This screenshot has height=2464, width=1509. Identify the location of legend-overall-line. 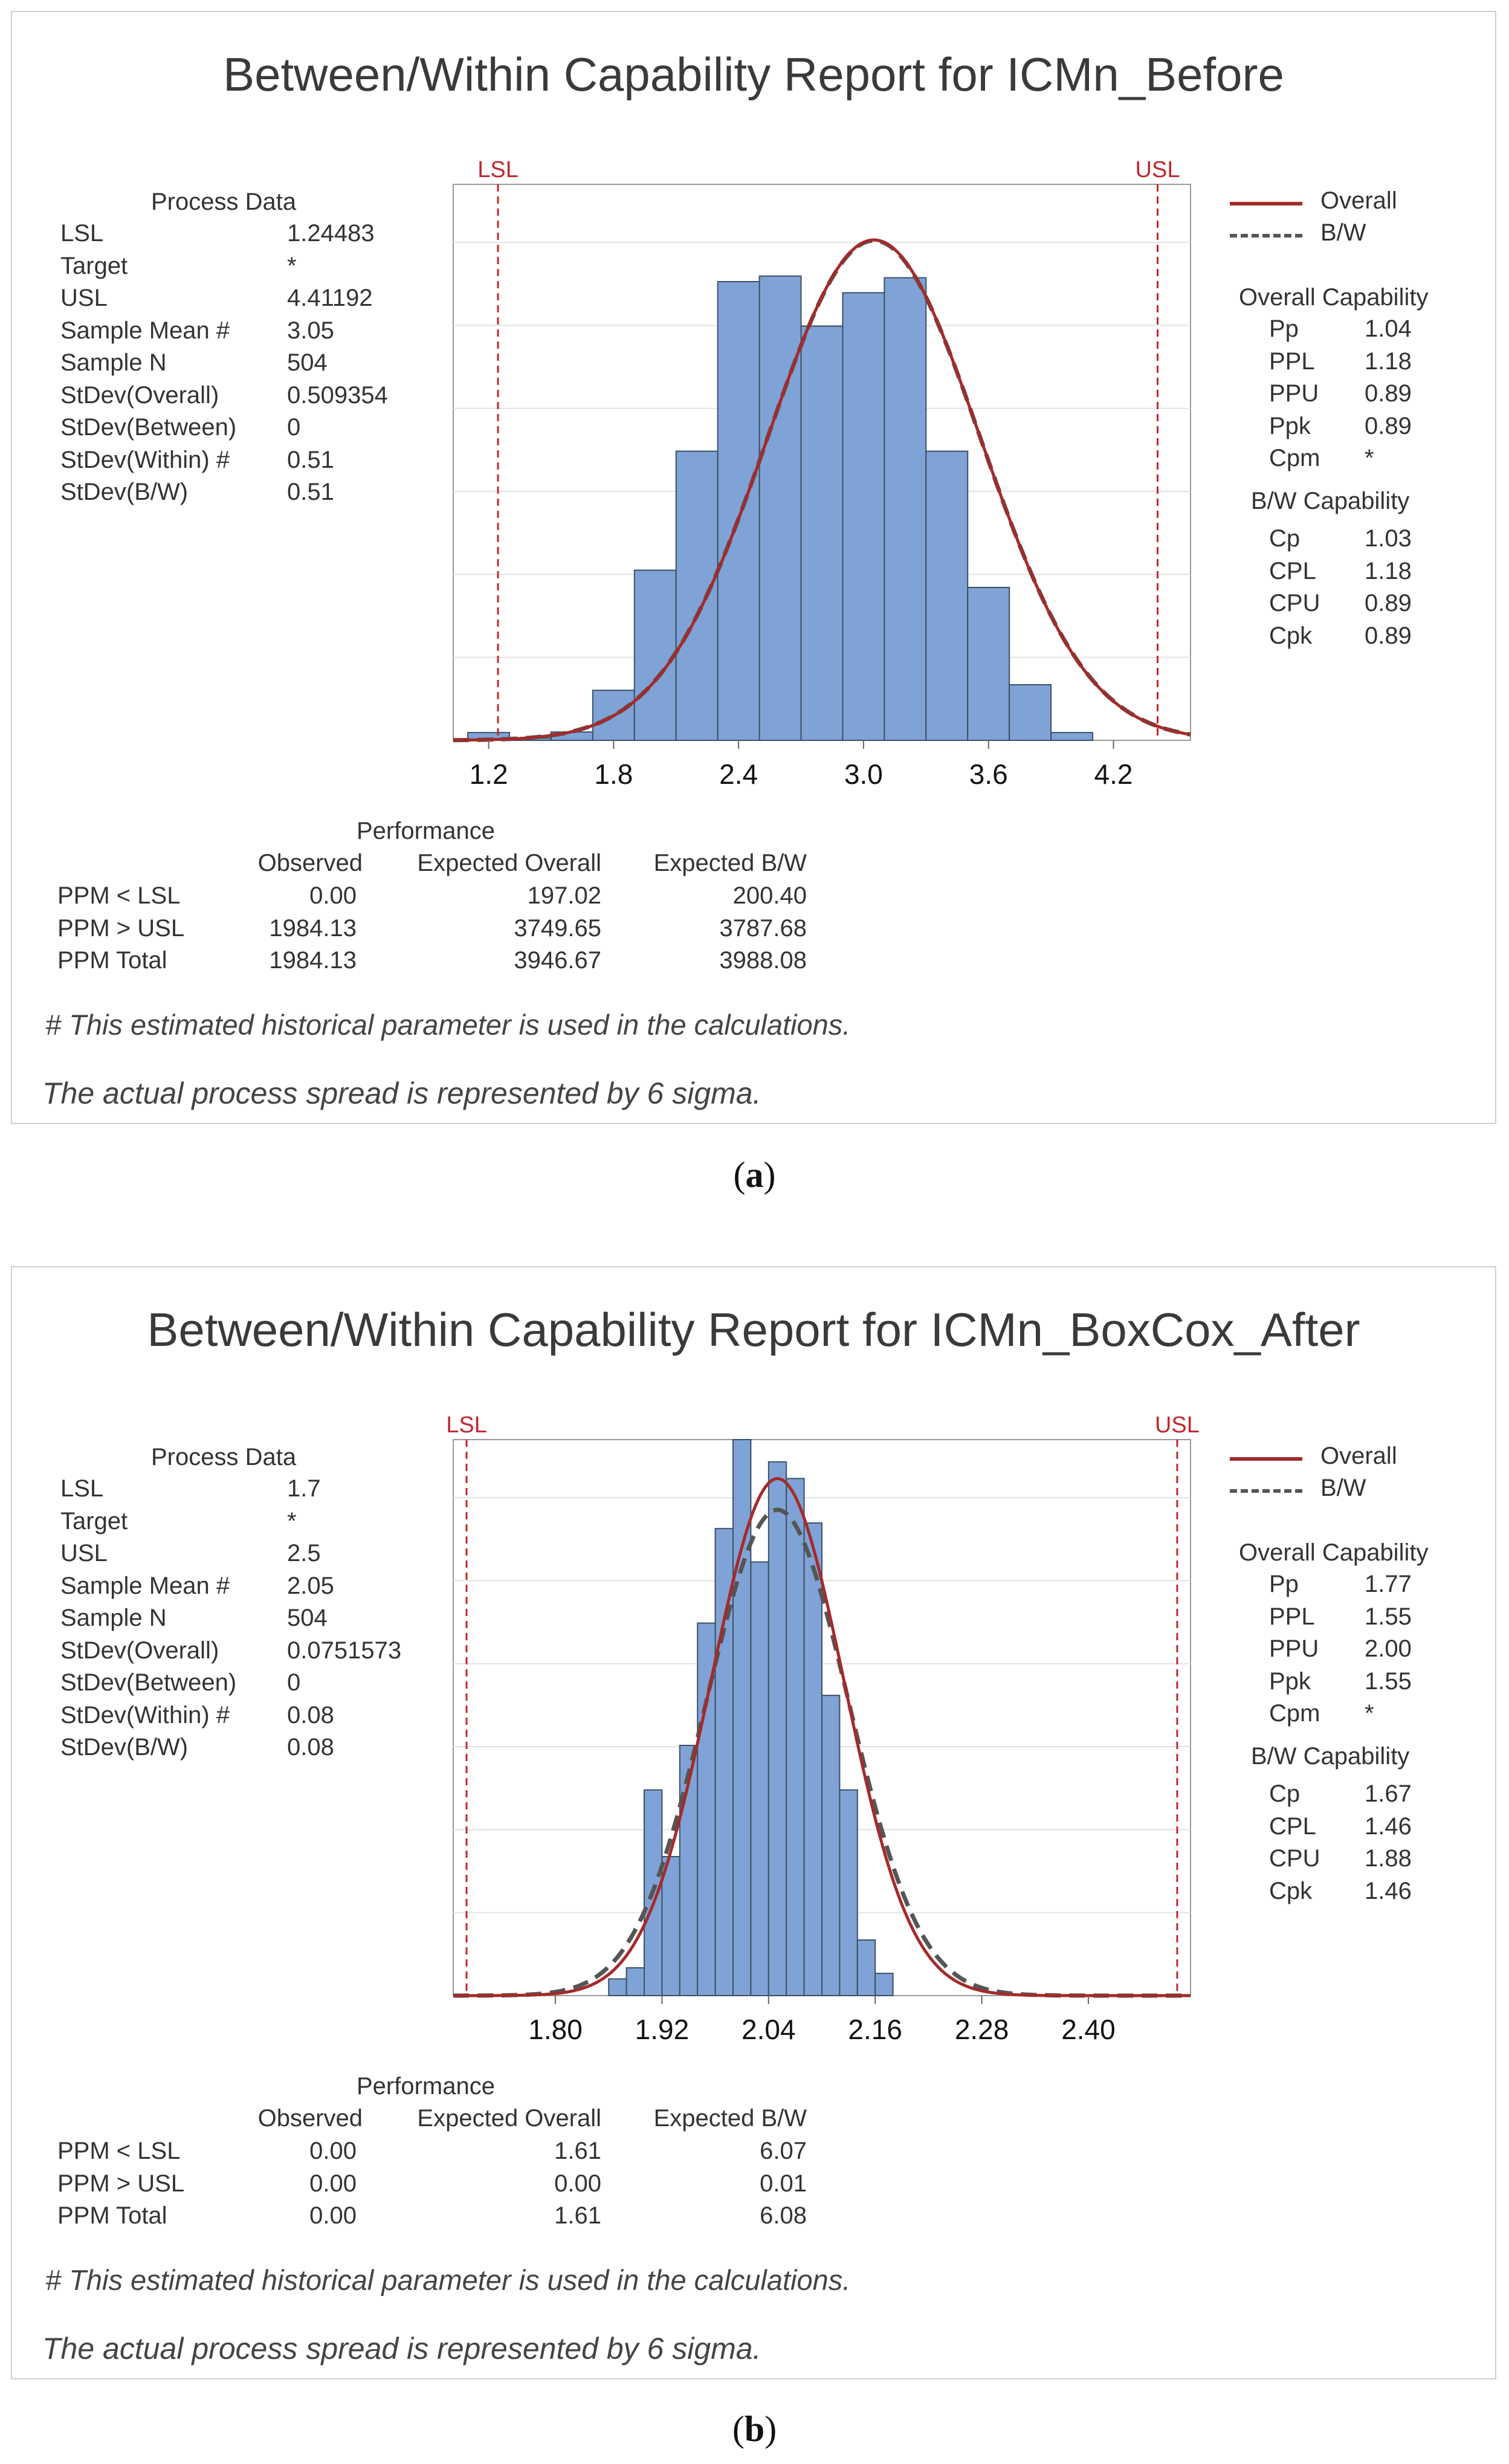
(1266, 203).